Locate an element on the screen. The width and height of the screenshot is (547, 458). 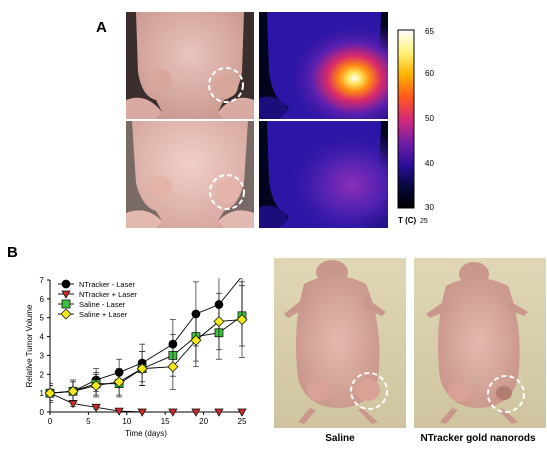
y-tick-label: 0 is located at coordinates (42, 412).